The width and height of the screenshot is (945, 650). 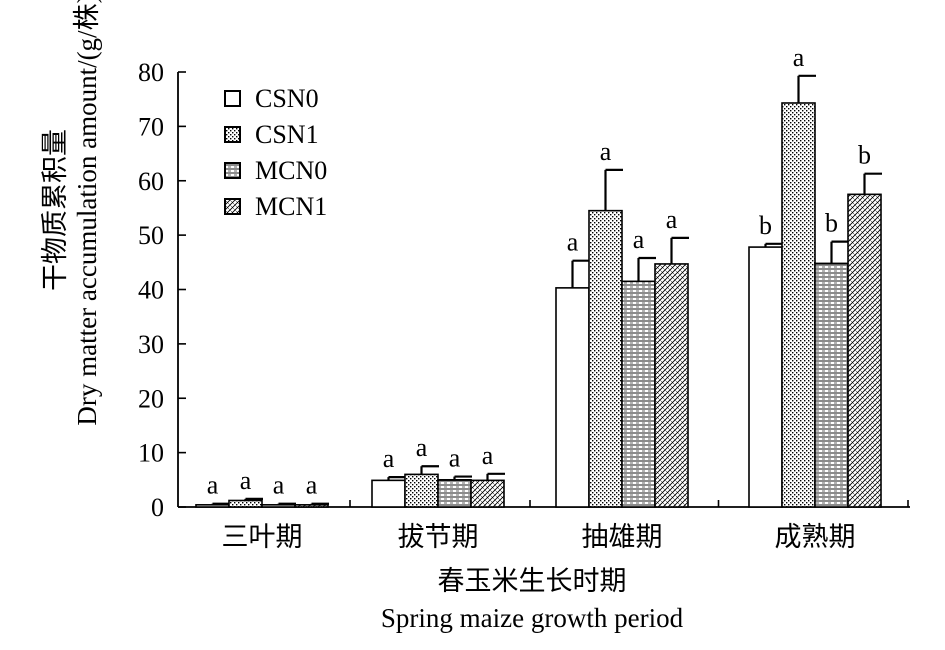 What do you see at coordinates (287, 98) in the screenshot?
I see `legend-label: CSN0` at bounding box center [287, 98].